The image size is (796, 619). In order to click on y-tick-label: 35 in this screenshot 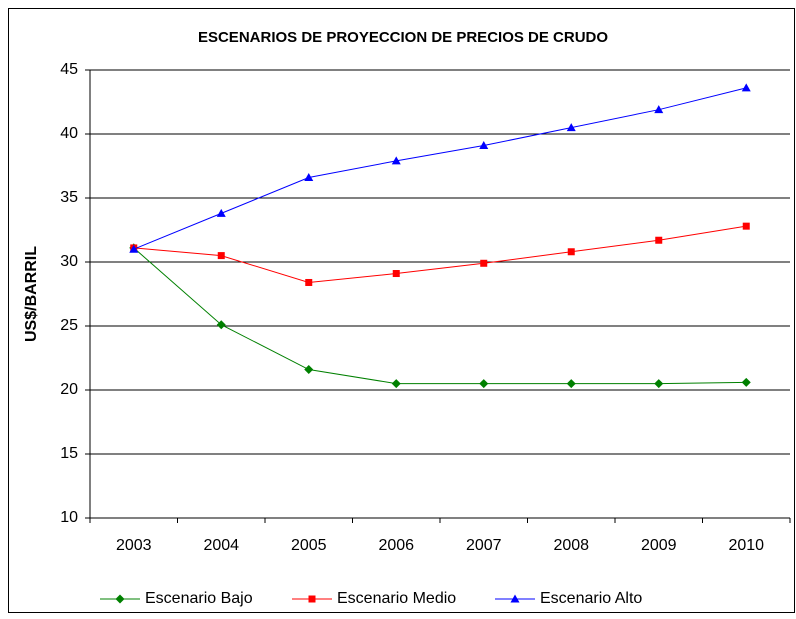, I will do `click(69, 197)`.